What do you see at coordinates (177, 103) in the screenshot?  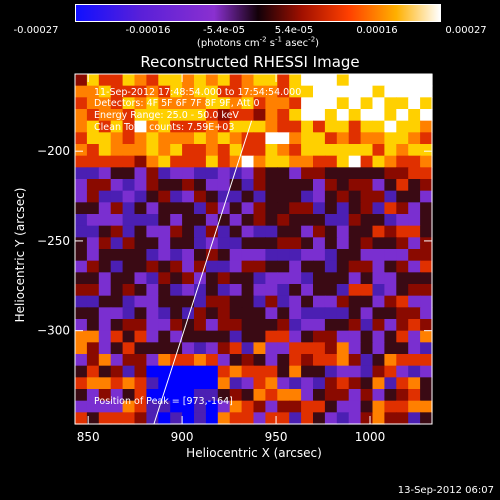 I see `annotation-detectors: Detectors: 4F 5F 6F 7F 8F 9F, Att 0` at bounding box center [177, 103].